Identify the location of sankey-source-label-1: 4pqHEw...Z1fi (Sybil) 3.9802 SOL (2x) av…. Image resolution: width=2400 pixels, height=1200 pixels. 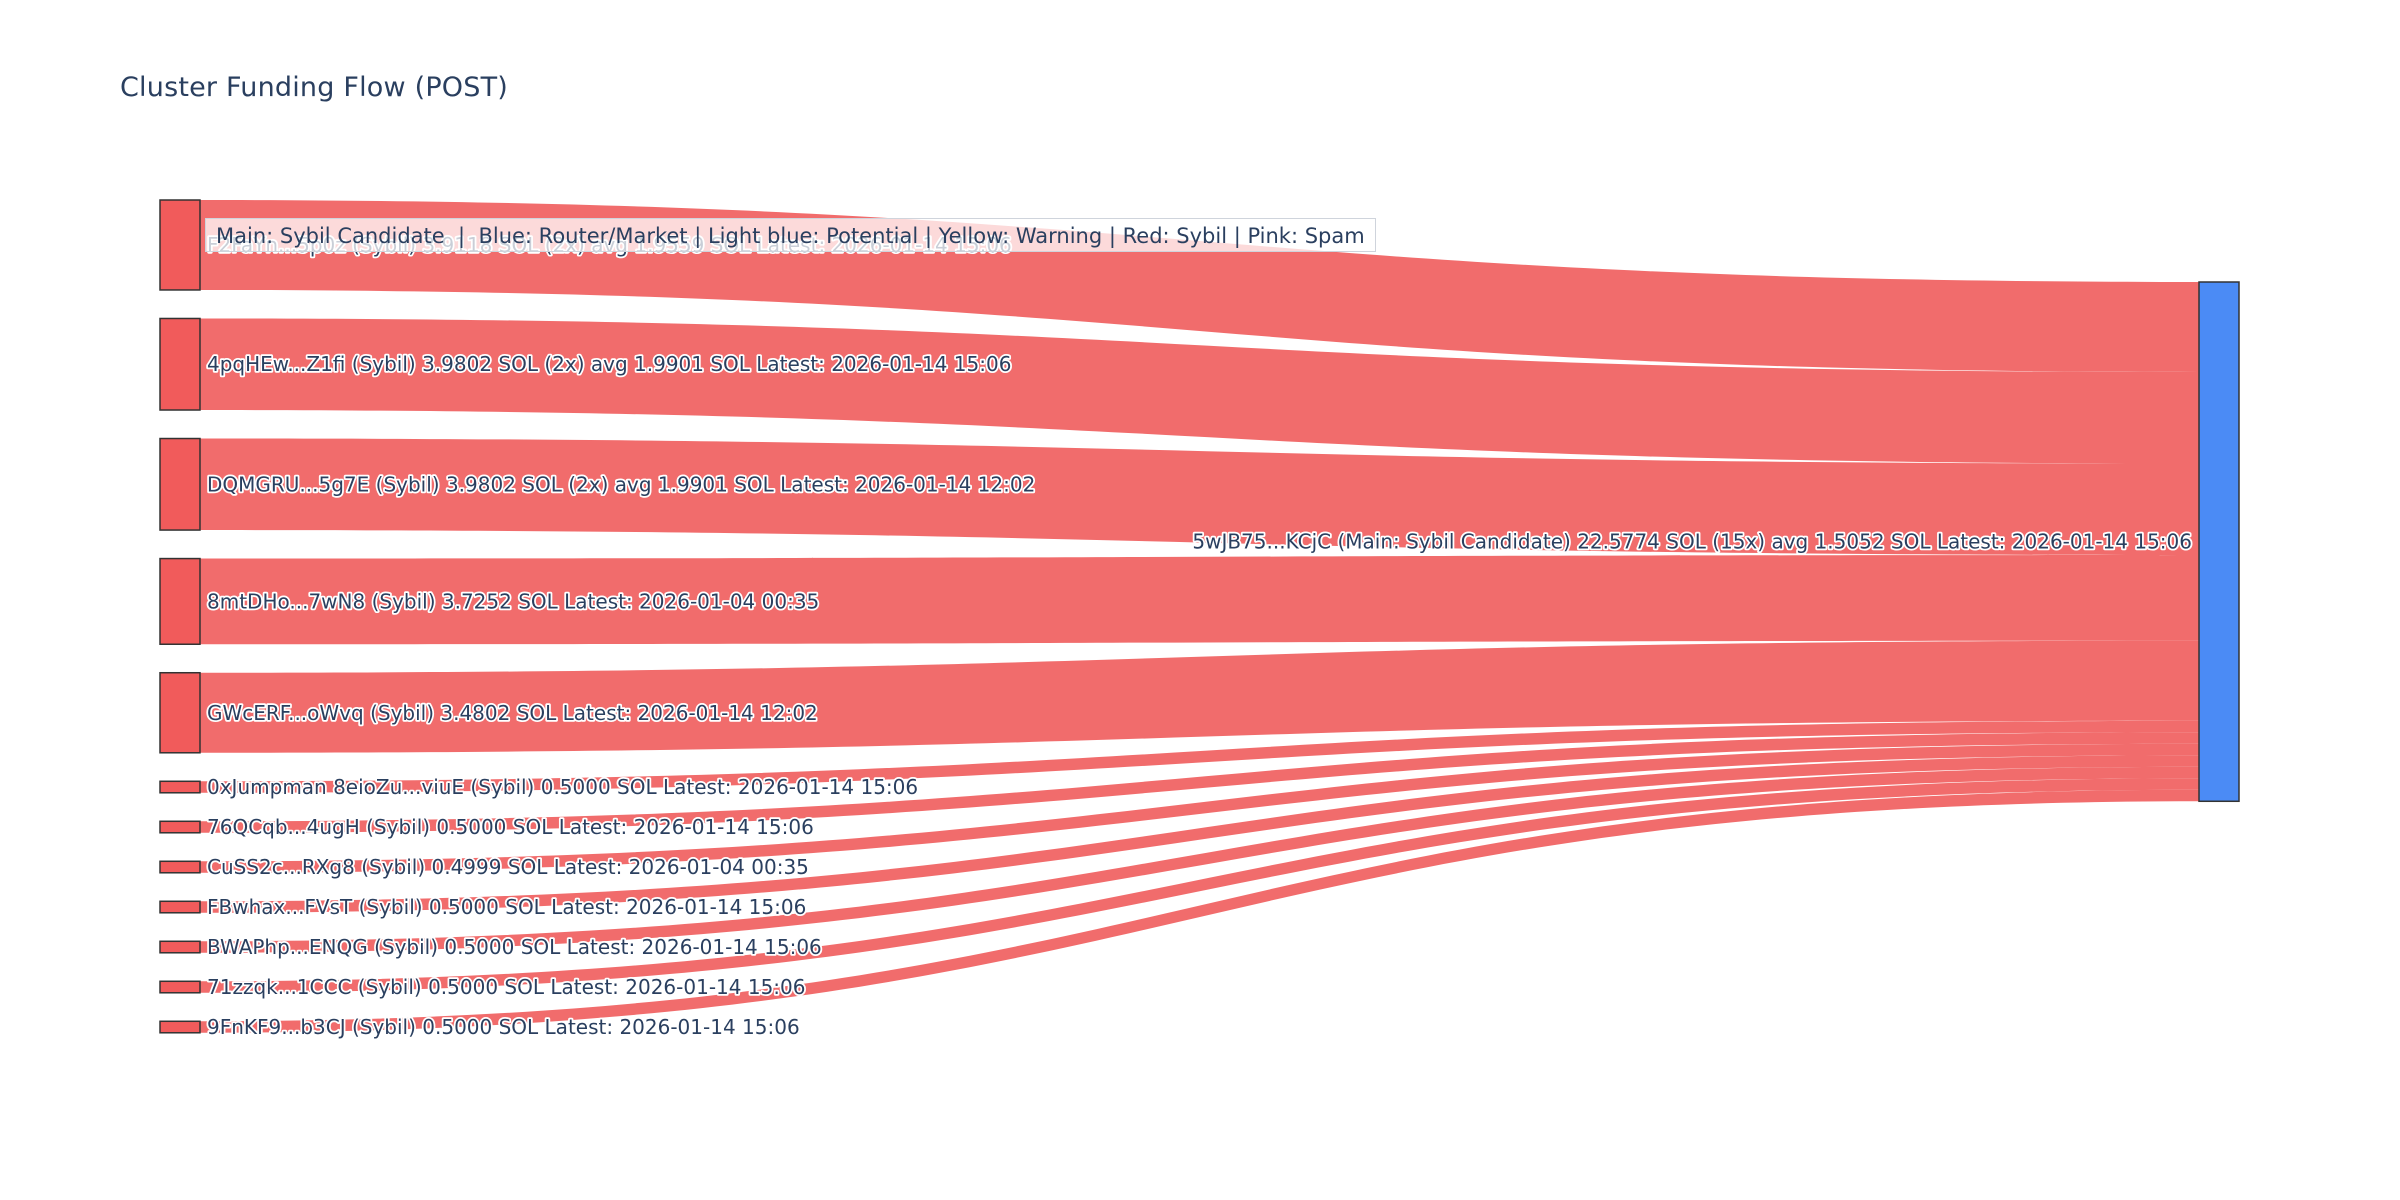
(609, 364).